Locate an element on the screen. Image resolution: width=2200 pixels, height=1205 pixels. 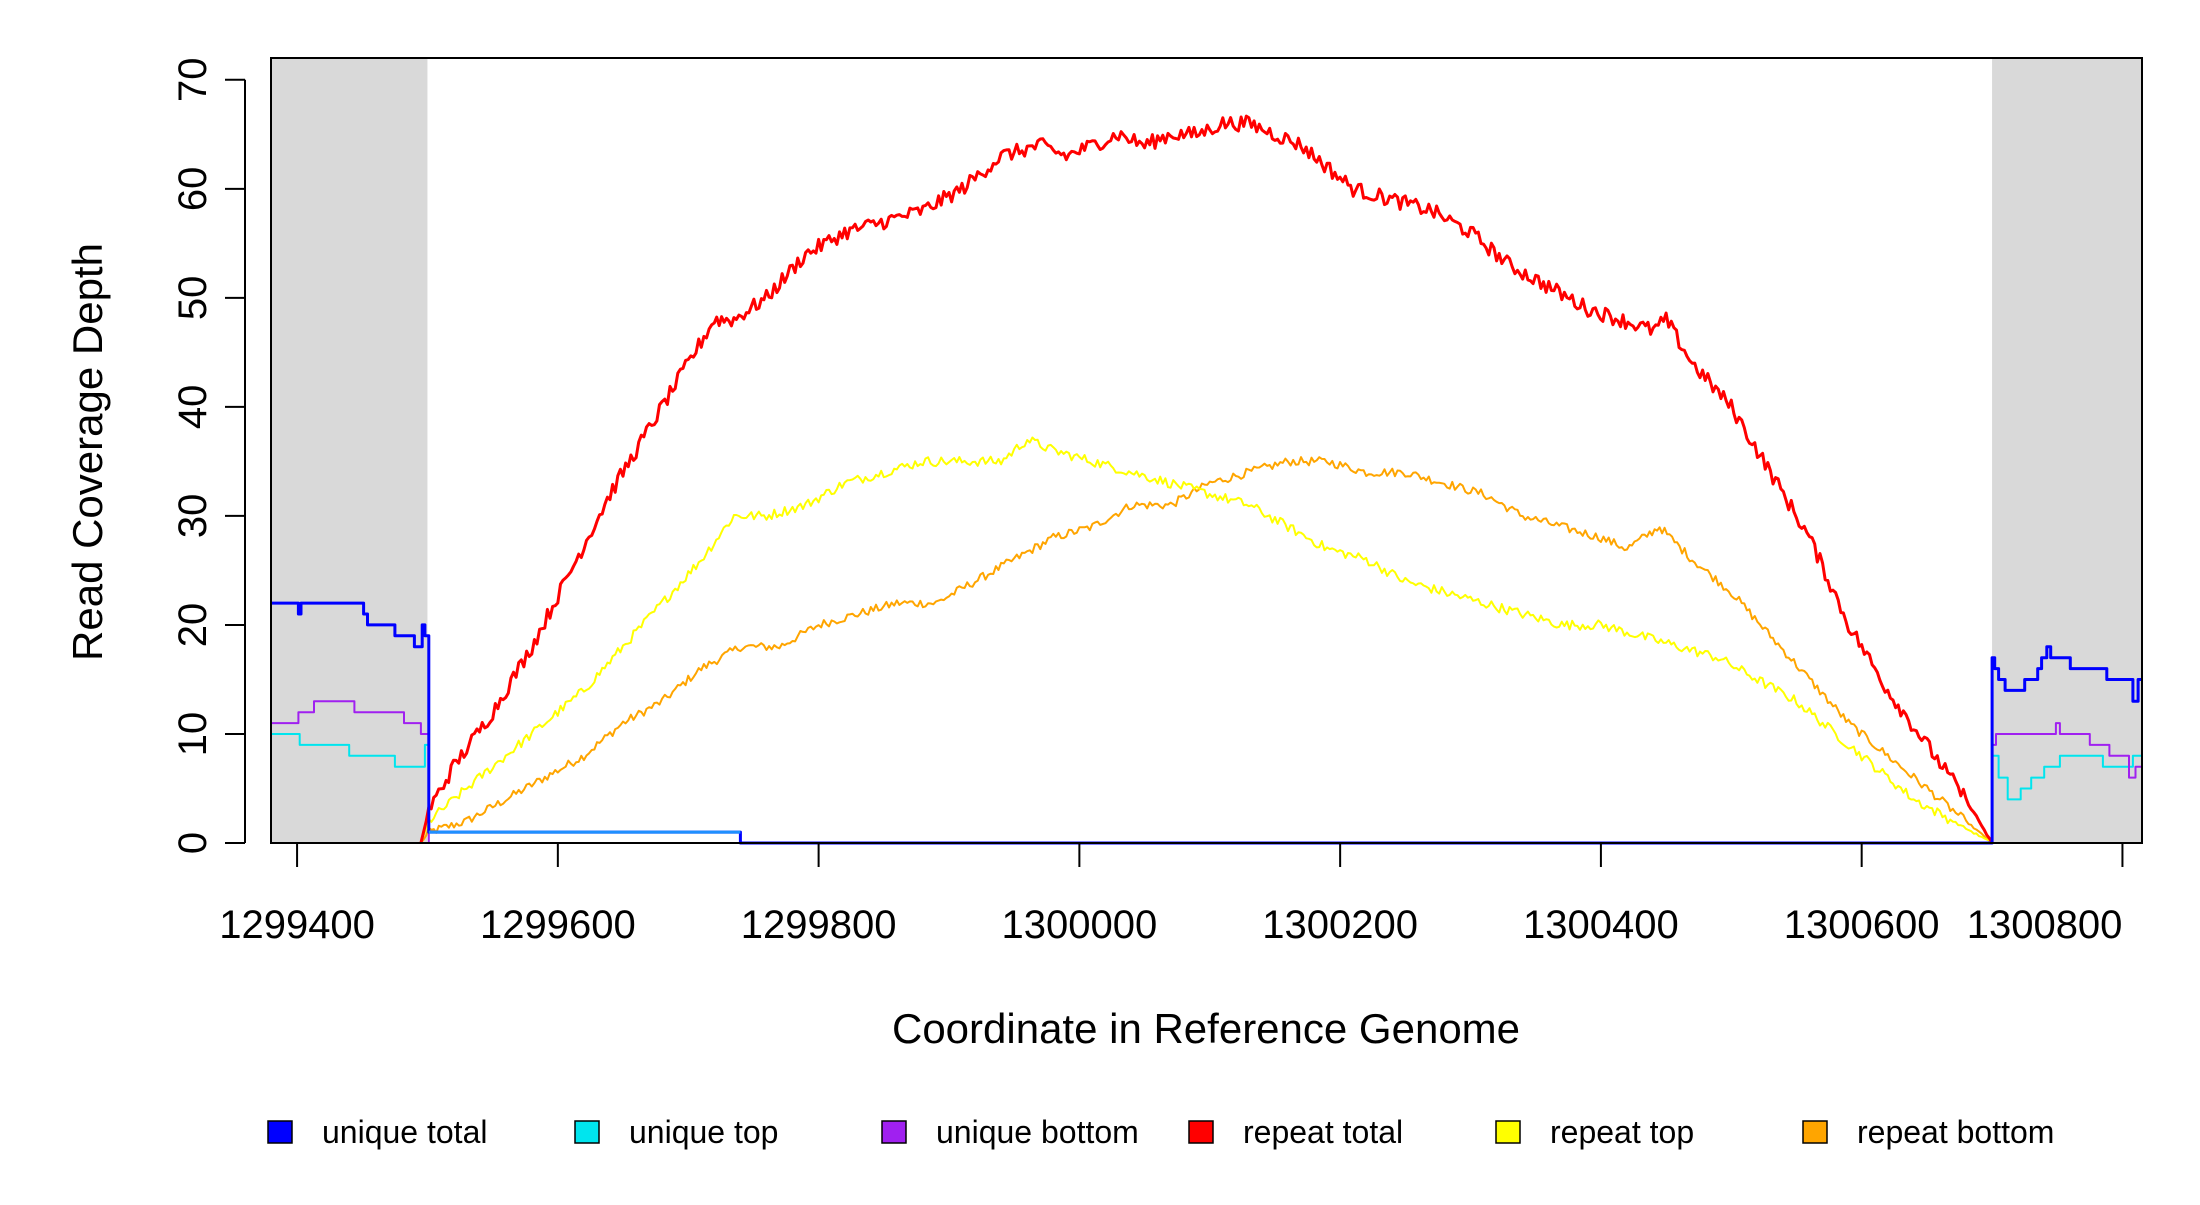
legend-item-repeat-top: repeat top is located at coordinates (1594, 1132).